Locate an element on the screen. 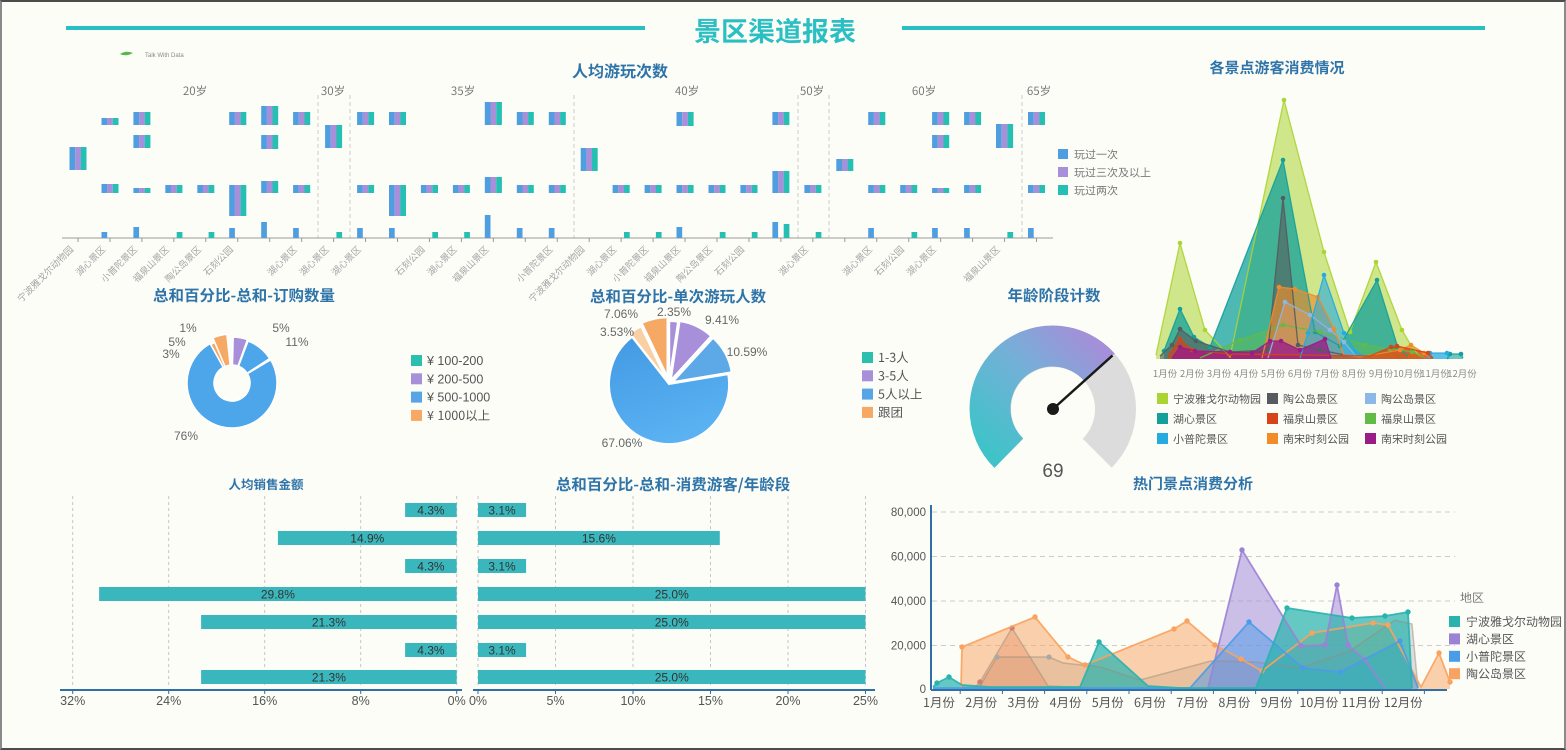 The width and height of the screenshot is (1566, 750). svg-text: 9.41% is located at coordinates (722, 320).